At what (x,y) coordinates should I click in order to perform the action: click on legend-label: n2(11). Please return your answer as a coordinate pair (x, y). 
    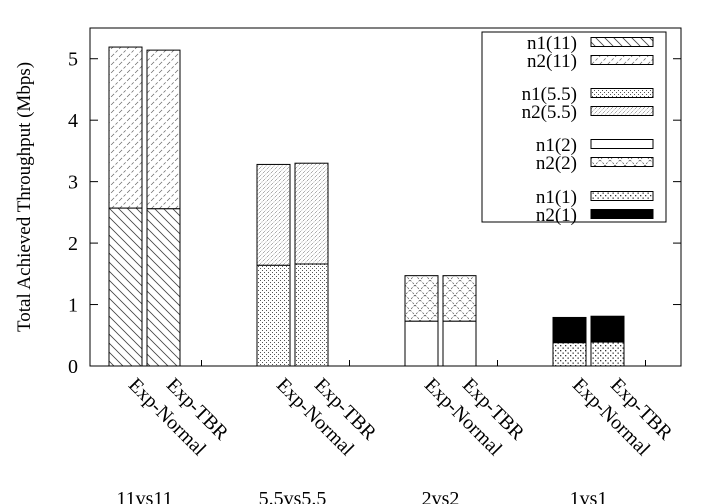
    Looking at the image, I should click on (552, 61).